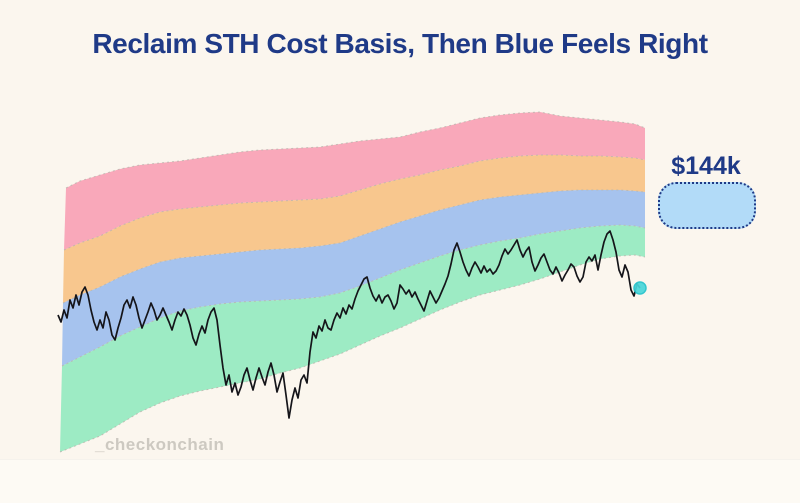  Describe the element at coordinates (707, 205) in the screenshot. I see `target-zone-box` at that location.